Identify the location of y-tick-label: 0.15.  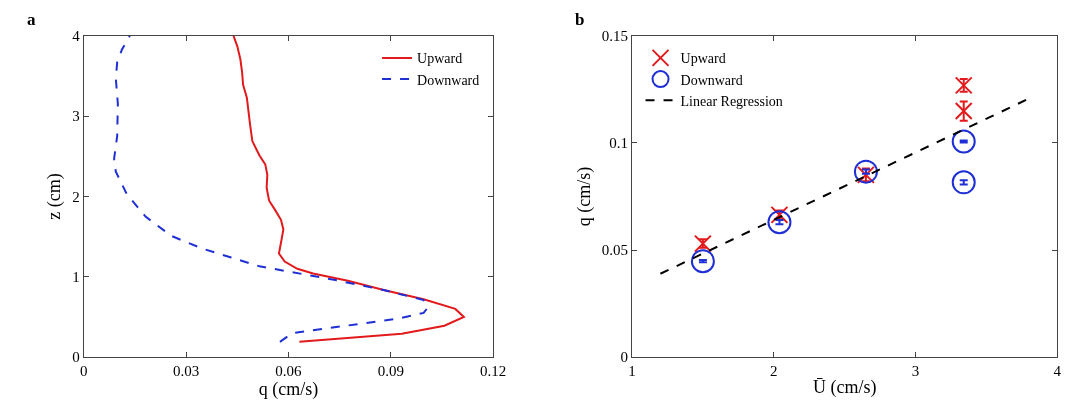
(615, 36).